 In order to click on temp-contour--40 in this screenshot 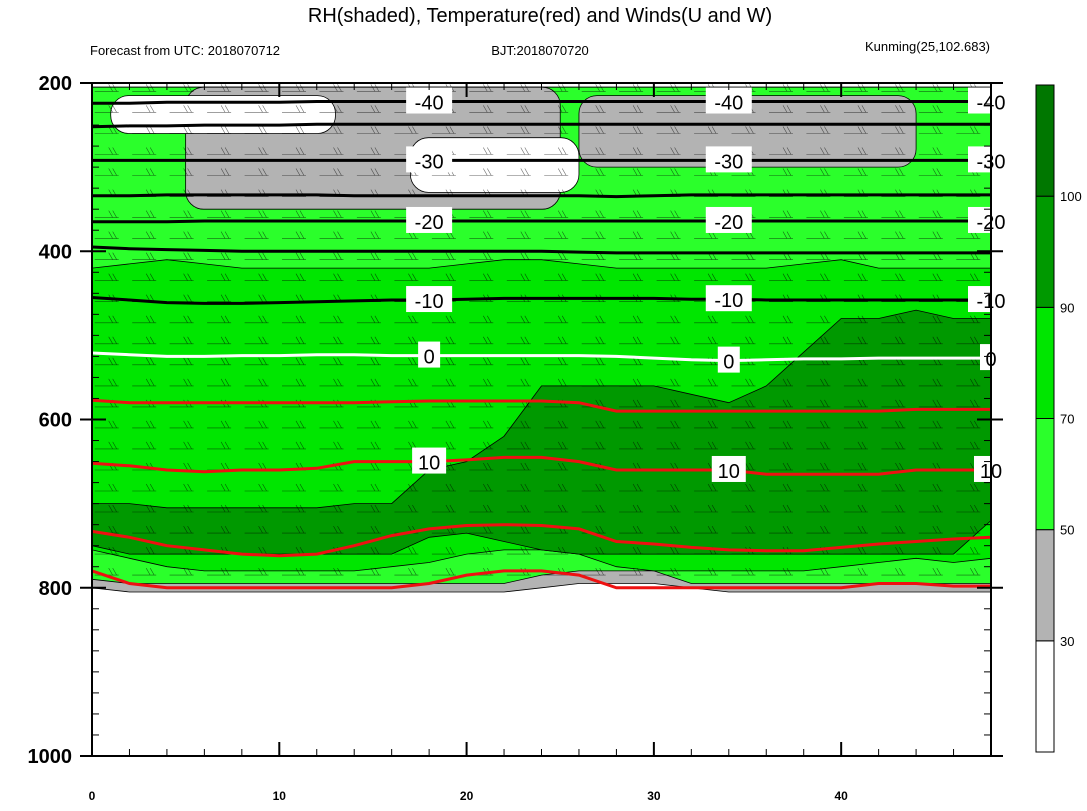, I will do `click(541, 102)`.